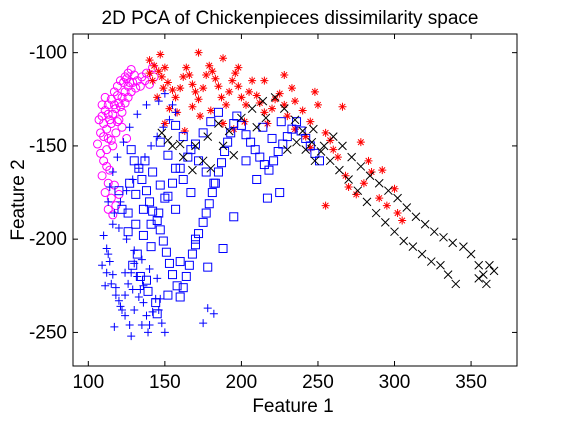  What do you see at coordinates (318, 382) in the screenshot?
I see `x-tick-label: 250` at bounding box center [318, 382].